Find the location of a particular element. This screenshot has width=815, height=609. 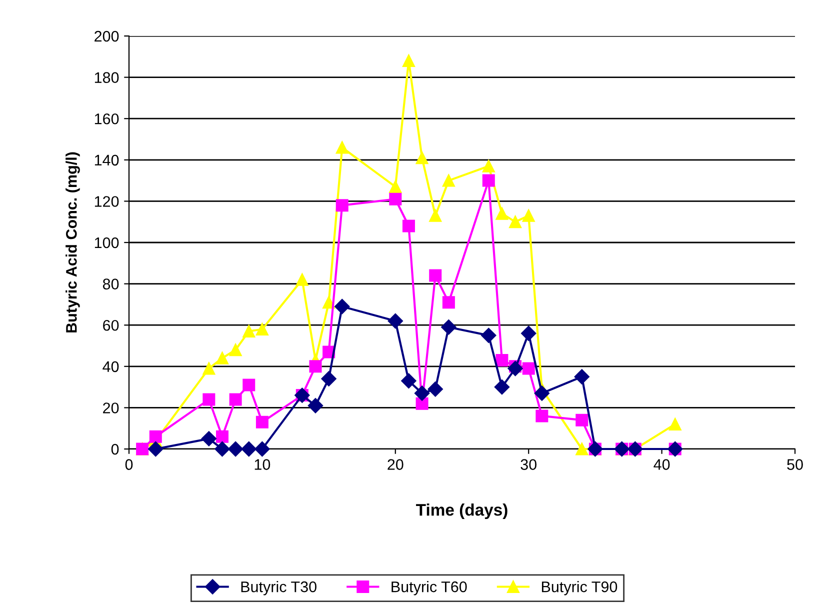

y-tick-label: 200 is located at coordinates (106, 36).